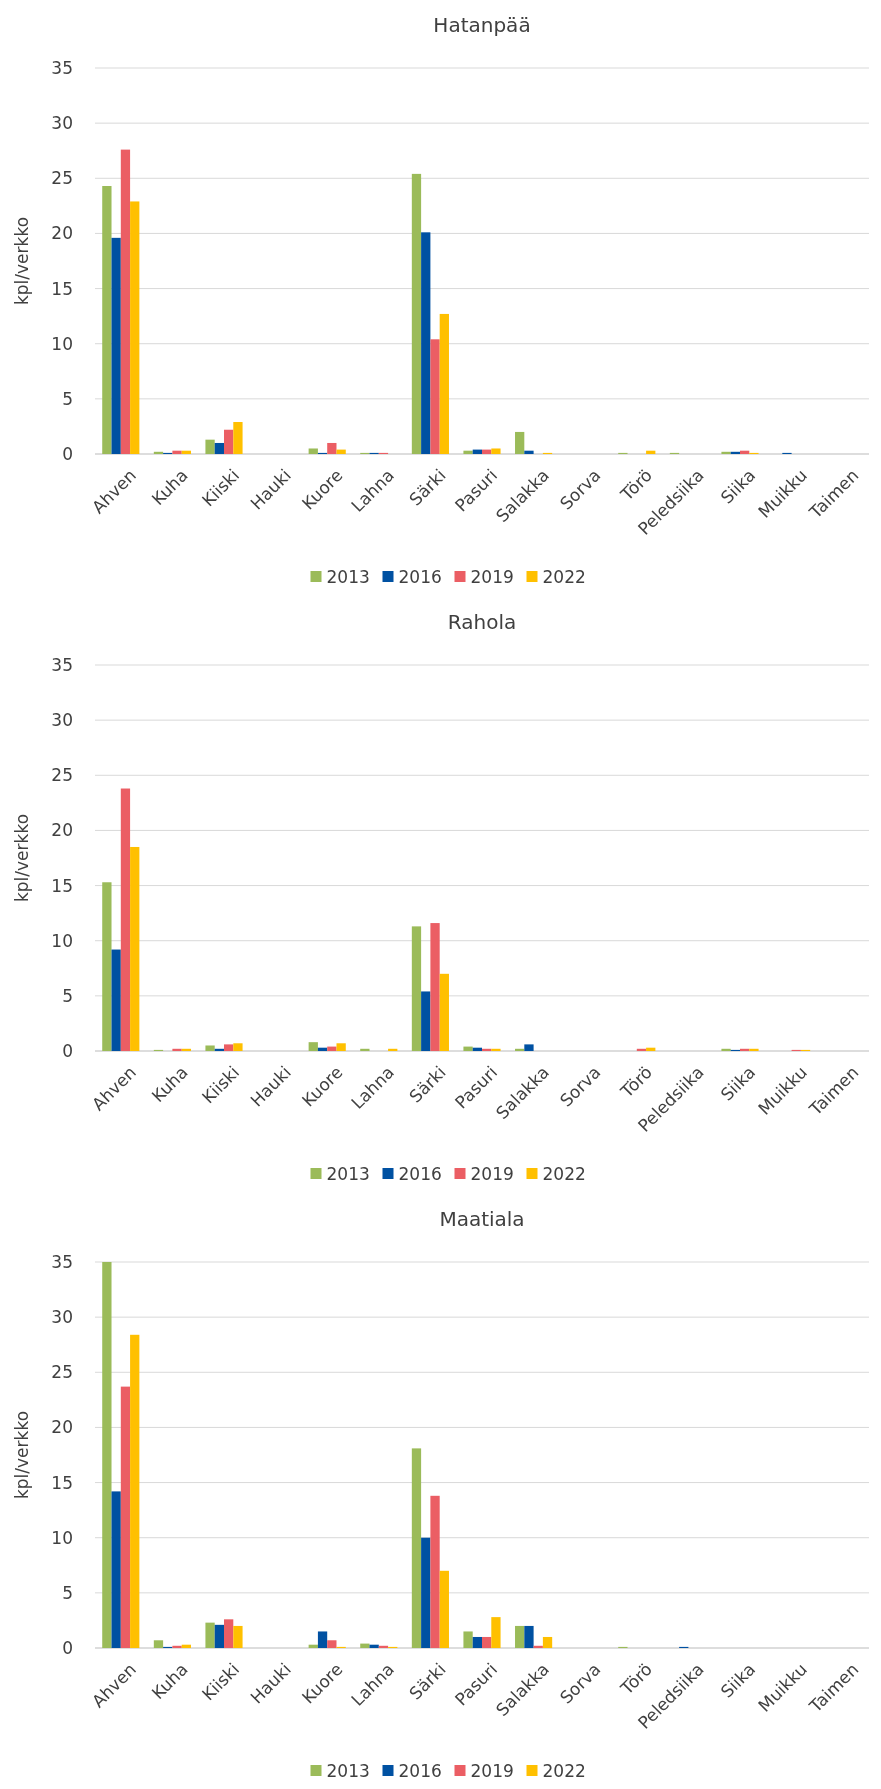  I want to click on chart-title: Rahola, so click(482, 622).